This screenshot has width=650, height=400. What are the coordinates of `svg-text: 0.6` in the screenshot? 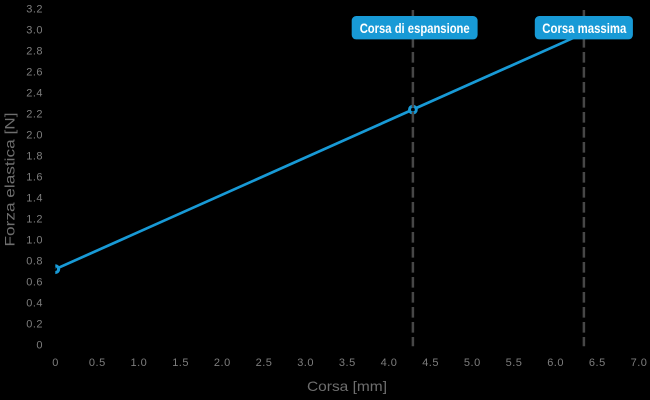 It's located at (34, 283).